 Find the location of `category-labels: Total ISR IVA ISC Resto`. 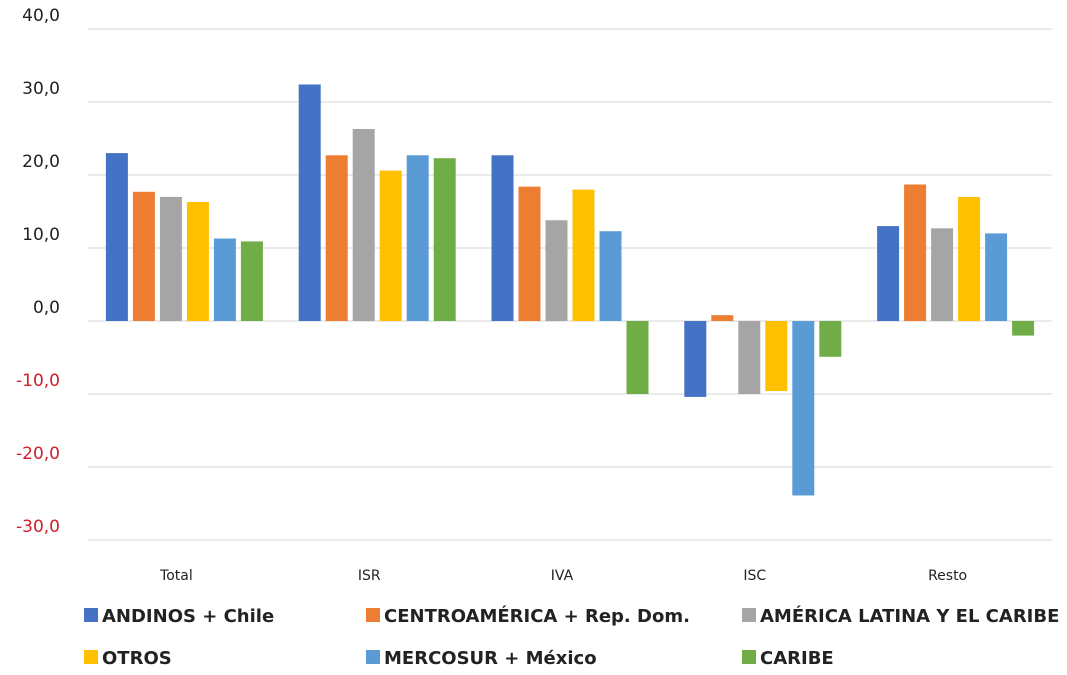

category-labels: Total ISR IVA ISC Resto is located at coordinates (563, 576).